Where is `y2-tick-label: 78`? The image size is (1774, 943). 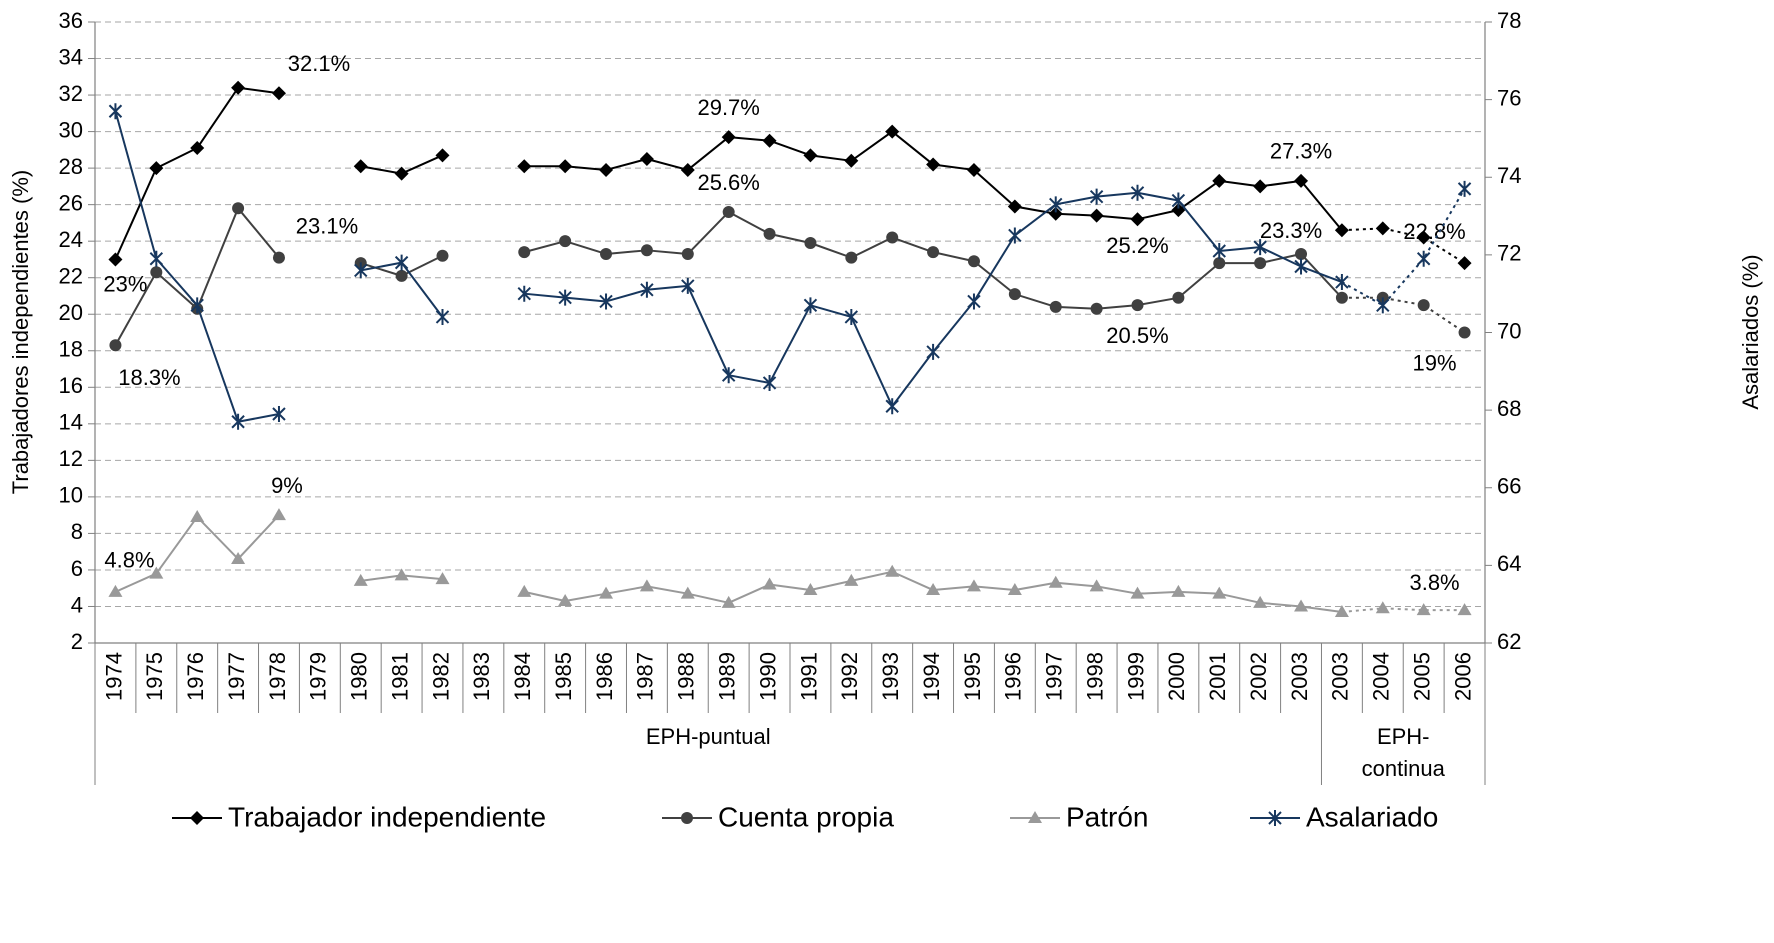
y2-tick-label: 78 is located at coordinates (1509, 20).